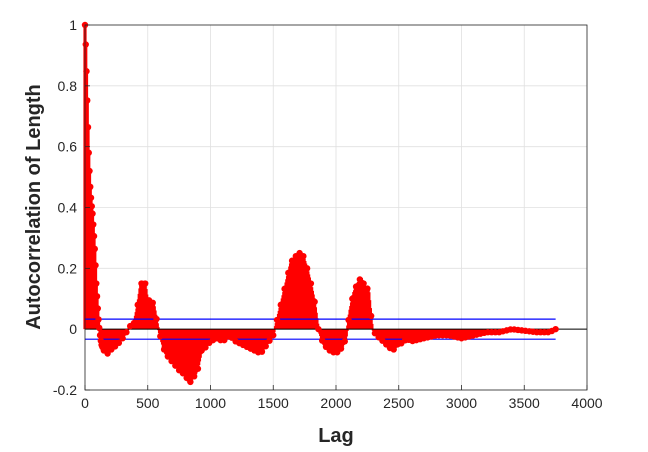 The width and height of the screenshot is (648, 452). Describe the element at coordinates (210, 403) in the screenshot. I see `x-tick-label: 1000` at that location.